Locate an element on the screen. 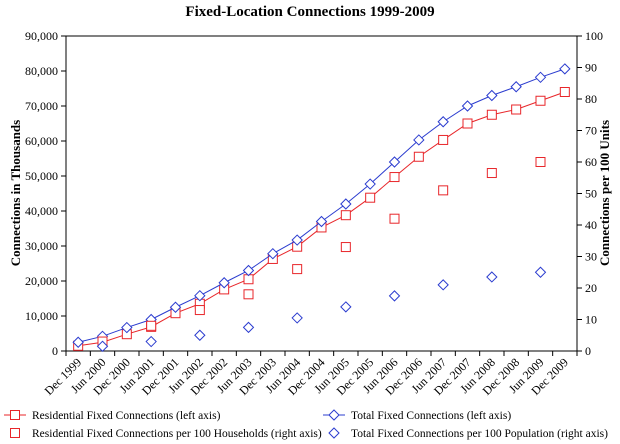  right-axis-tick-label: 40 is located at coordinates (591, 225).